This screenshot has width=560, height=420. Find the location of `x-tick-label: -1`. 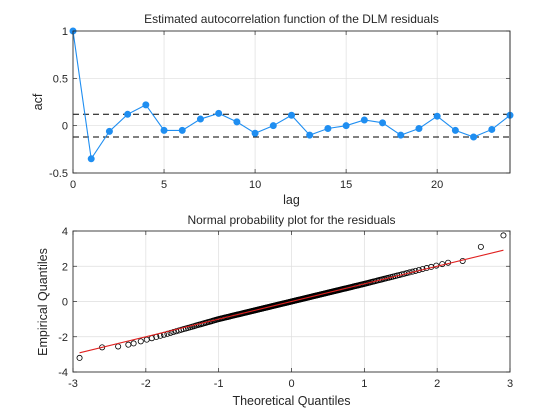

x-tick-label: -1 is located at coordinates (219, 384).